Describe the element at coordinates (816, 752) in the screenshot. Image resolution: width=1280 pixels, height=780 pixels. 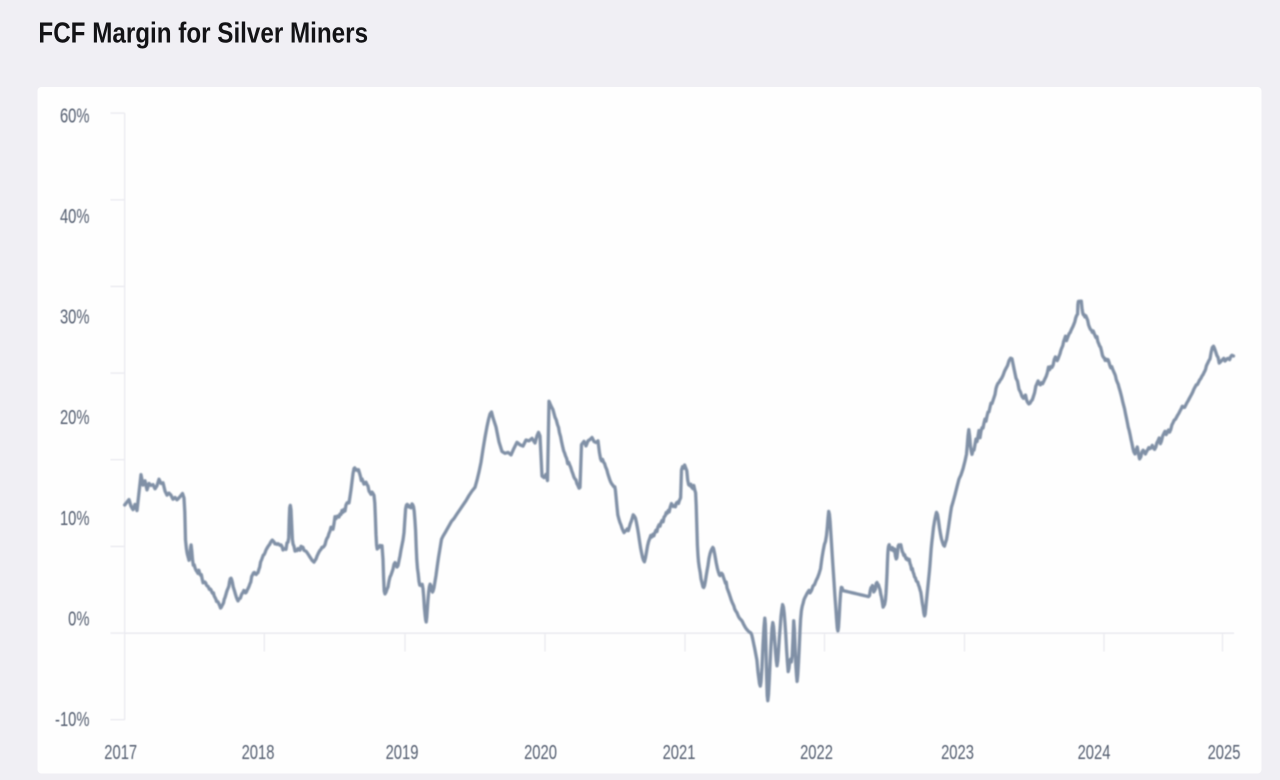
I see `svg-text: 2022` at that location.